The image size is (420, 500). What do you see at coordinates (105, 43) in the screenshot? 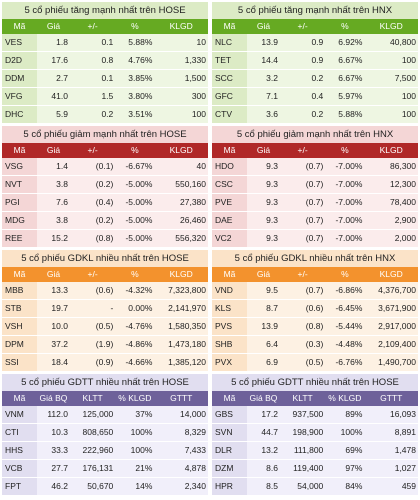
I see `table-row: VES 1.8 0.1 5.88% 10` at bounding box center [105, 43].